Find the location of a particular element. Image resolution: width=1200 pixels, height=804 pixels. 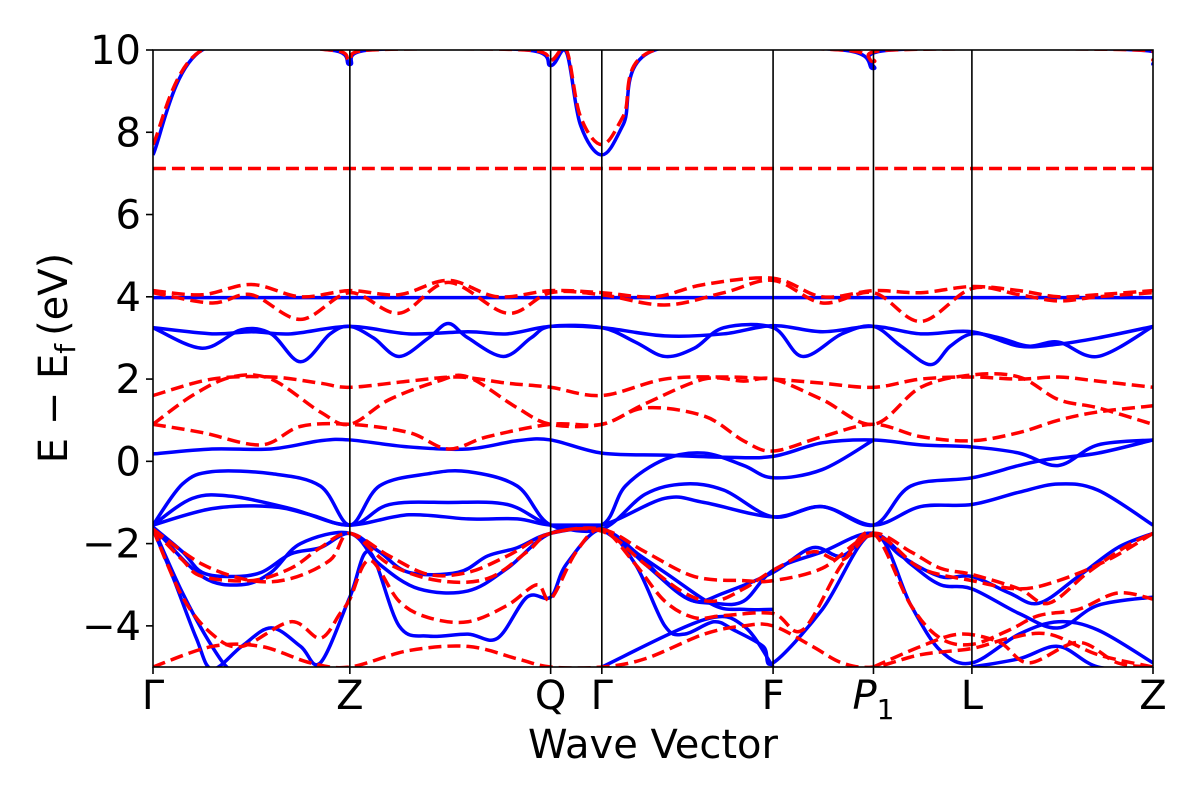

x-tick-label: P1 is located at coordinates (873, 699).